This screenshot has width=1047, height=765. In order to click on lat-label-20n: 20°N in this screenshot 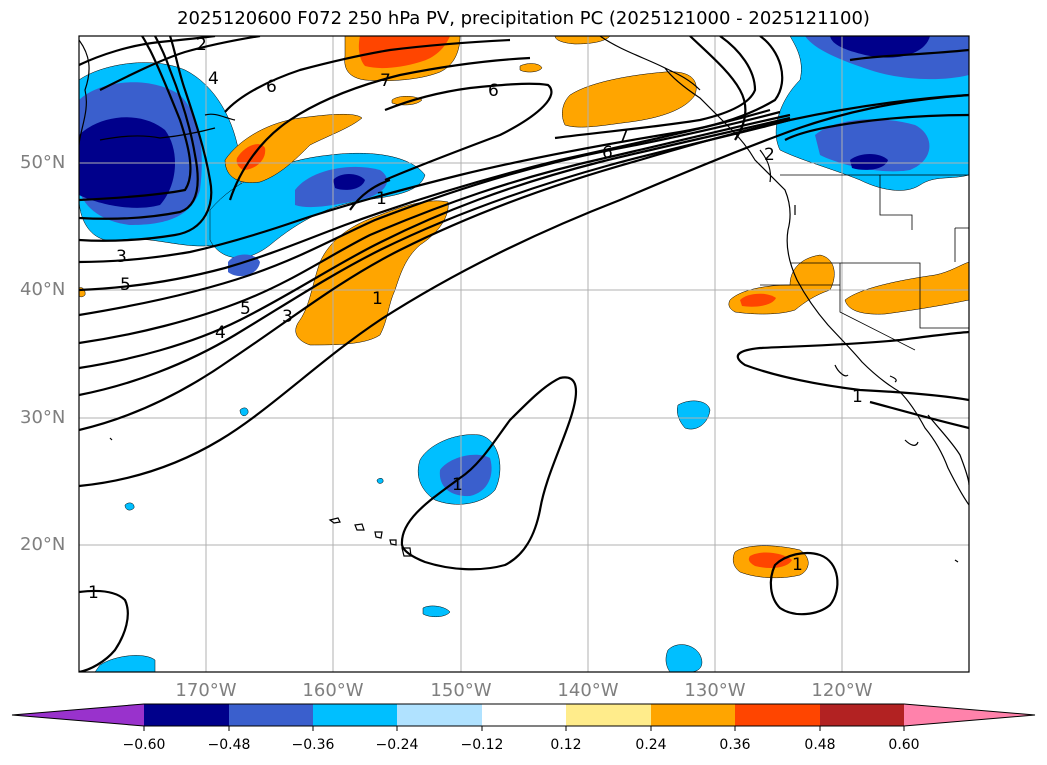, I will do `click(43, 544)`.